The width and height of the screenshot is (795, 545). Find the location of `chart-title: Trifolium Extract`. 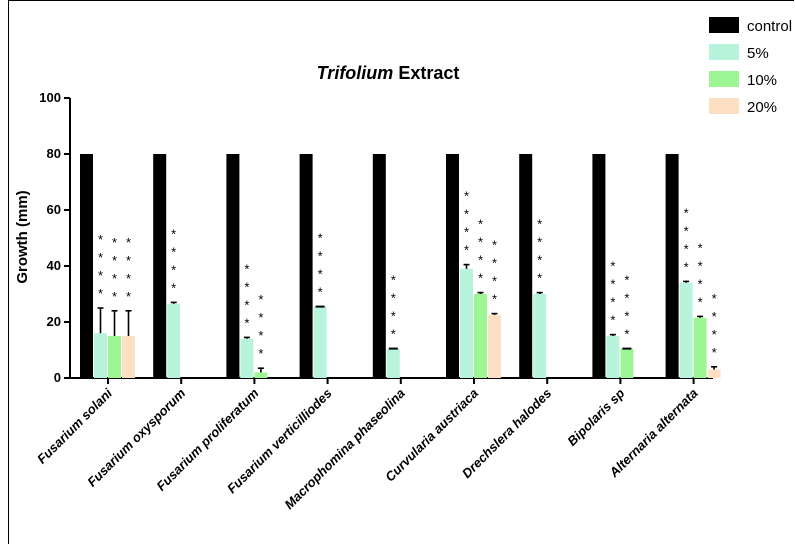

chart-title: Trifolium Extract is located at coordinates (388, 73).